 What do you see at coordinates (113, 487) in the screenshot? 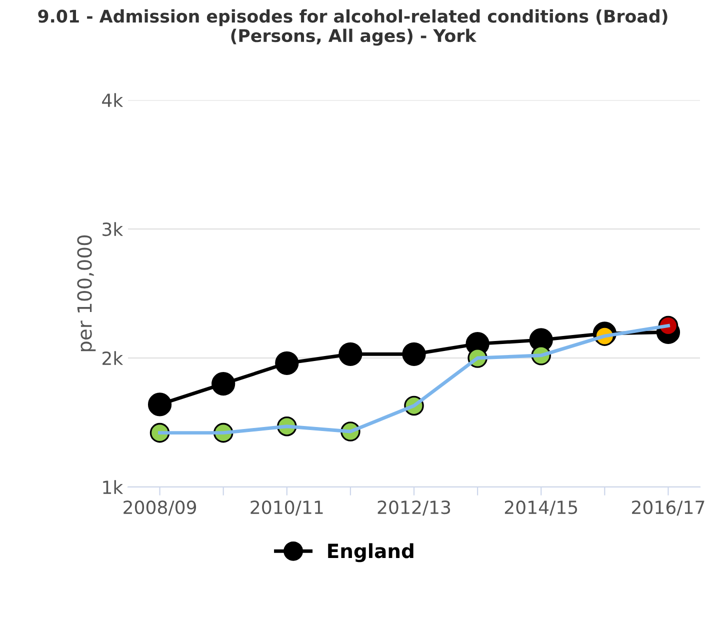
I see `y-tick-label: 1k` at bounding box center [113, 487].